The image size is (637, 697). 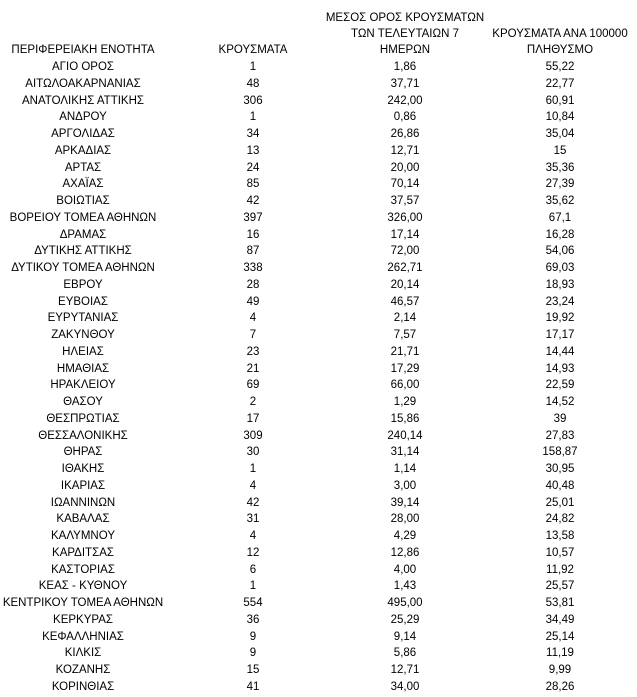 I want to click on region-name: ΕΥΒΟΙΑΣ, so click(x=83, y=301).